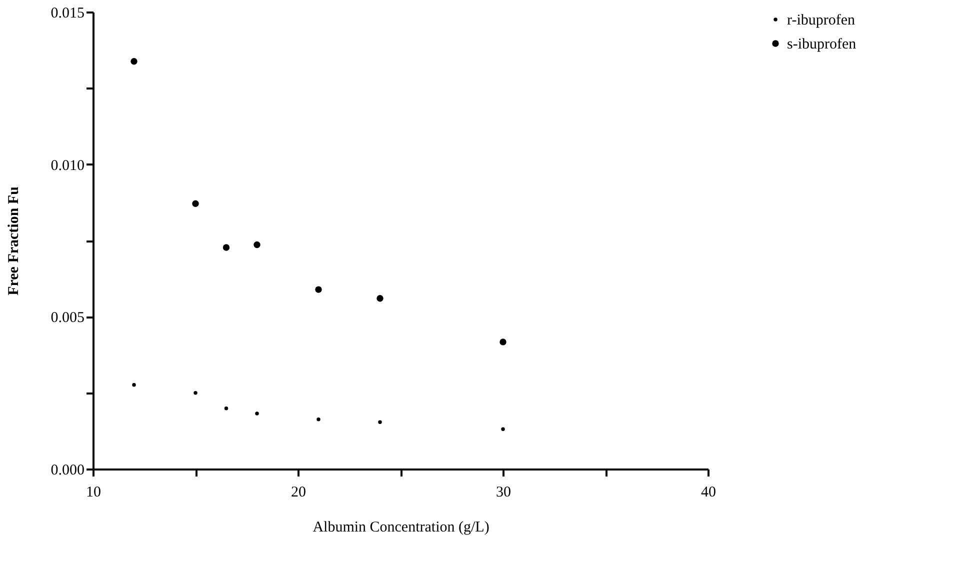  What do you see at coordinates (401, 528) in the screenshot?
I see `x-axis-title: Albumin Concentration (g/L)` at bounding box center [401, 528].